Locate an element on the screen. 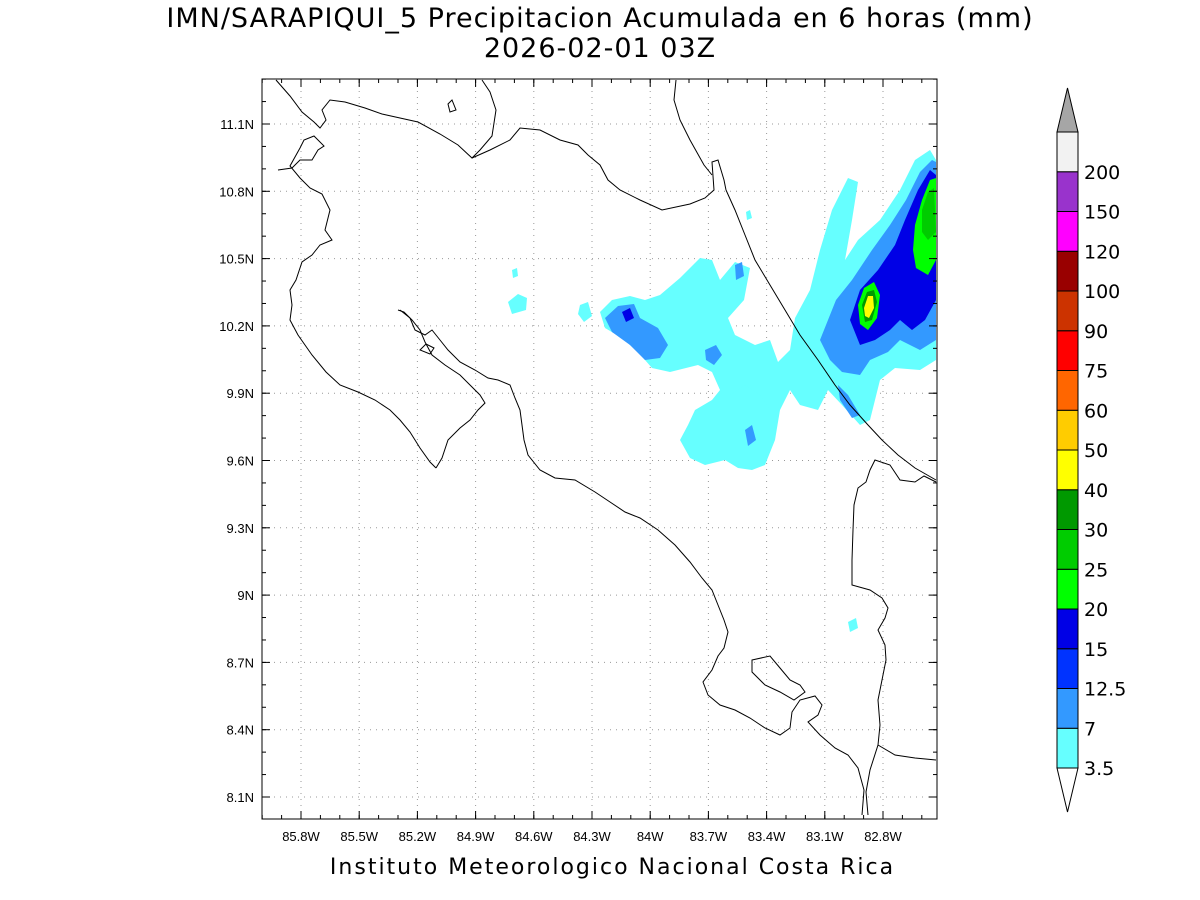 Image resolution: width=1200 pixels, height=900 pixels. legend-under-arrow is located at coordinates (1067, 790).